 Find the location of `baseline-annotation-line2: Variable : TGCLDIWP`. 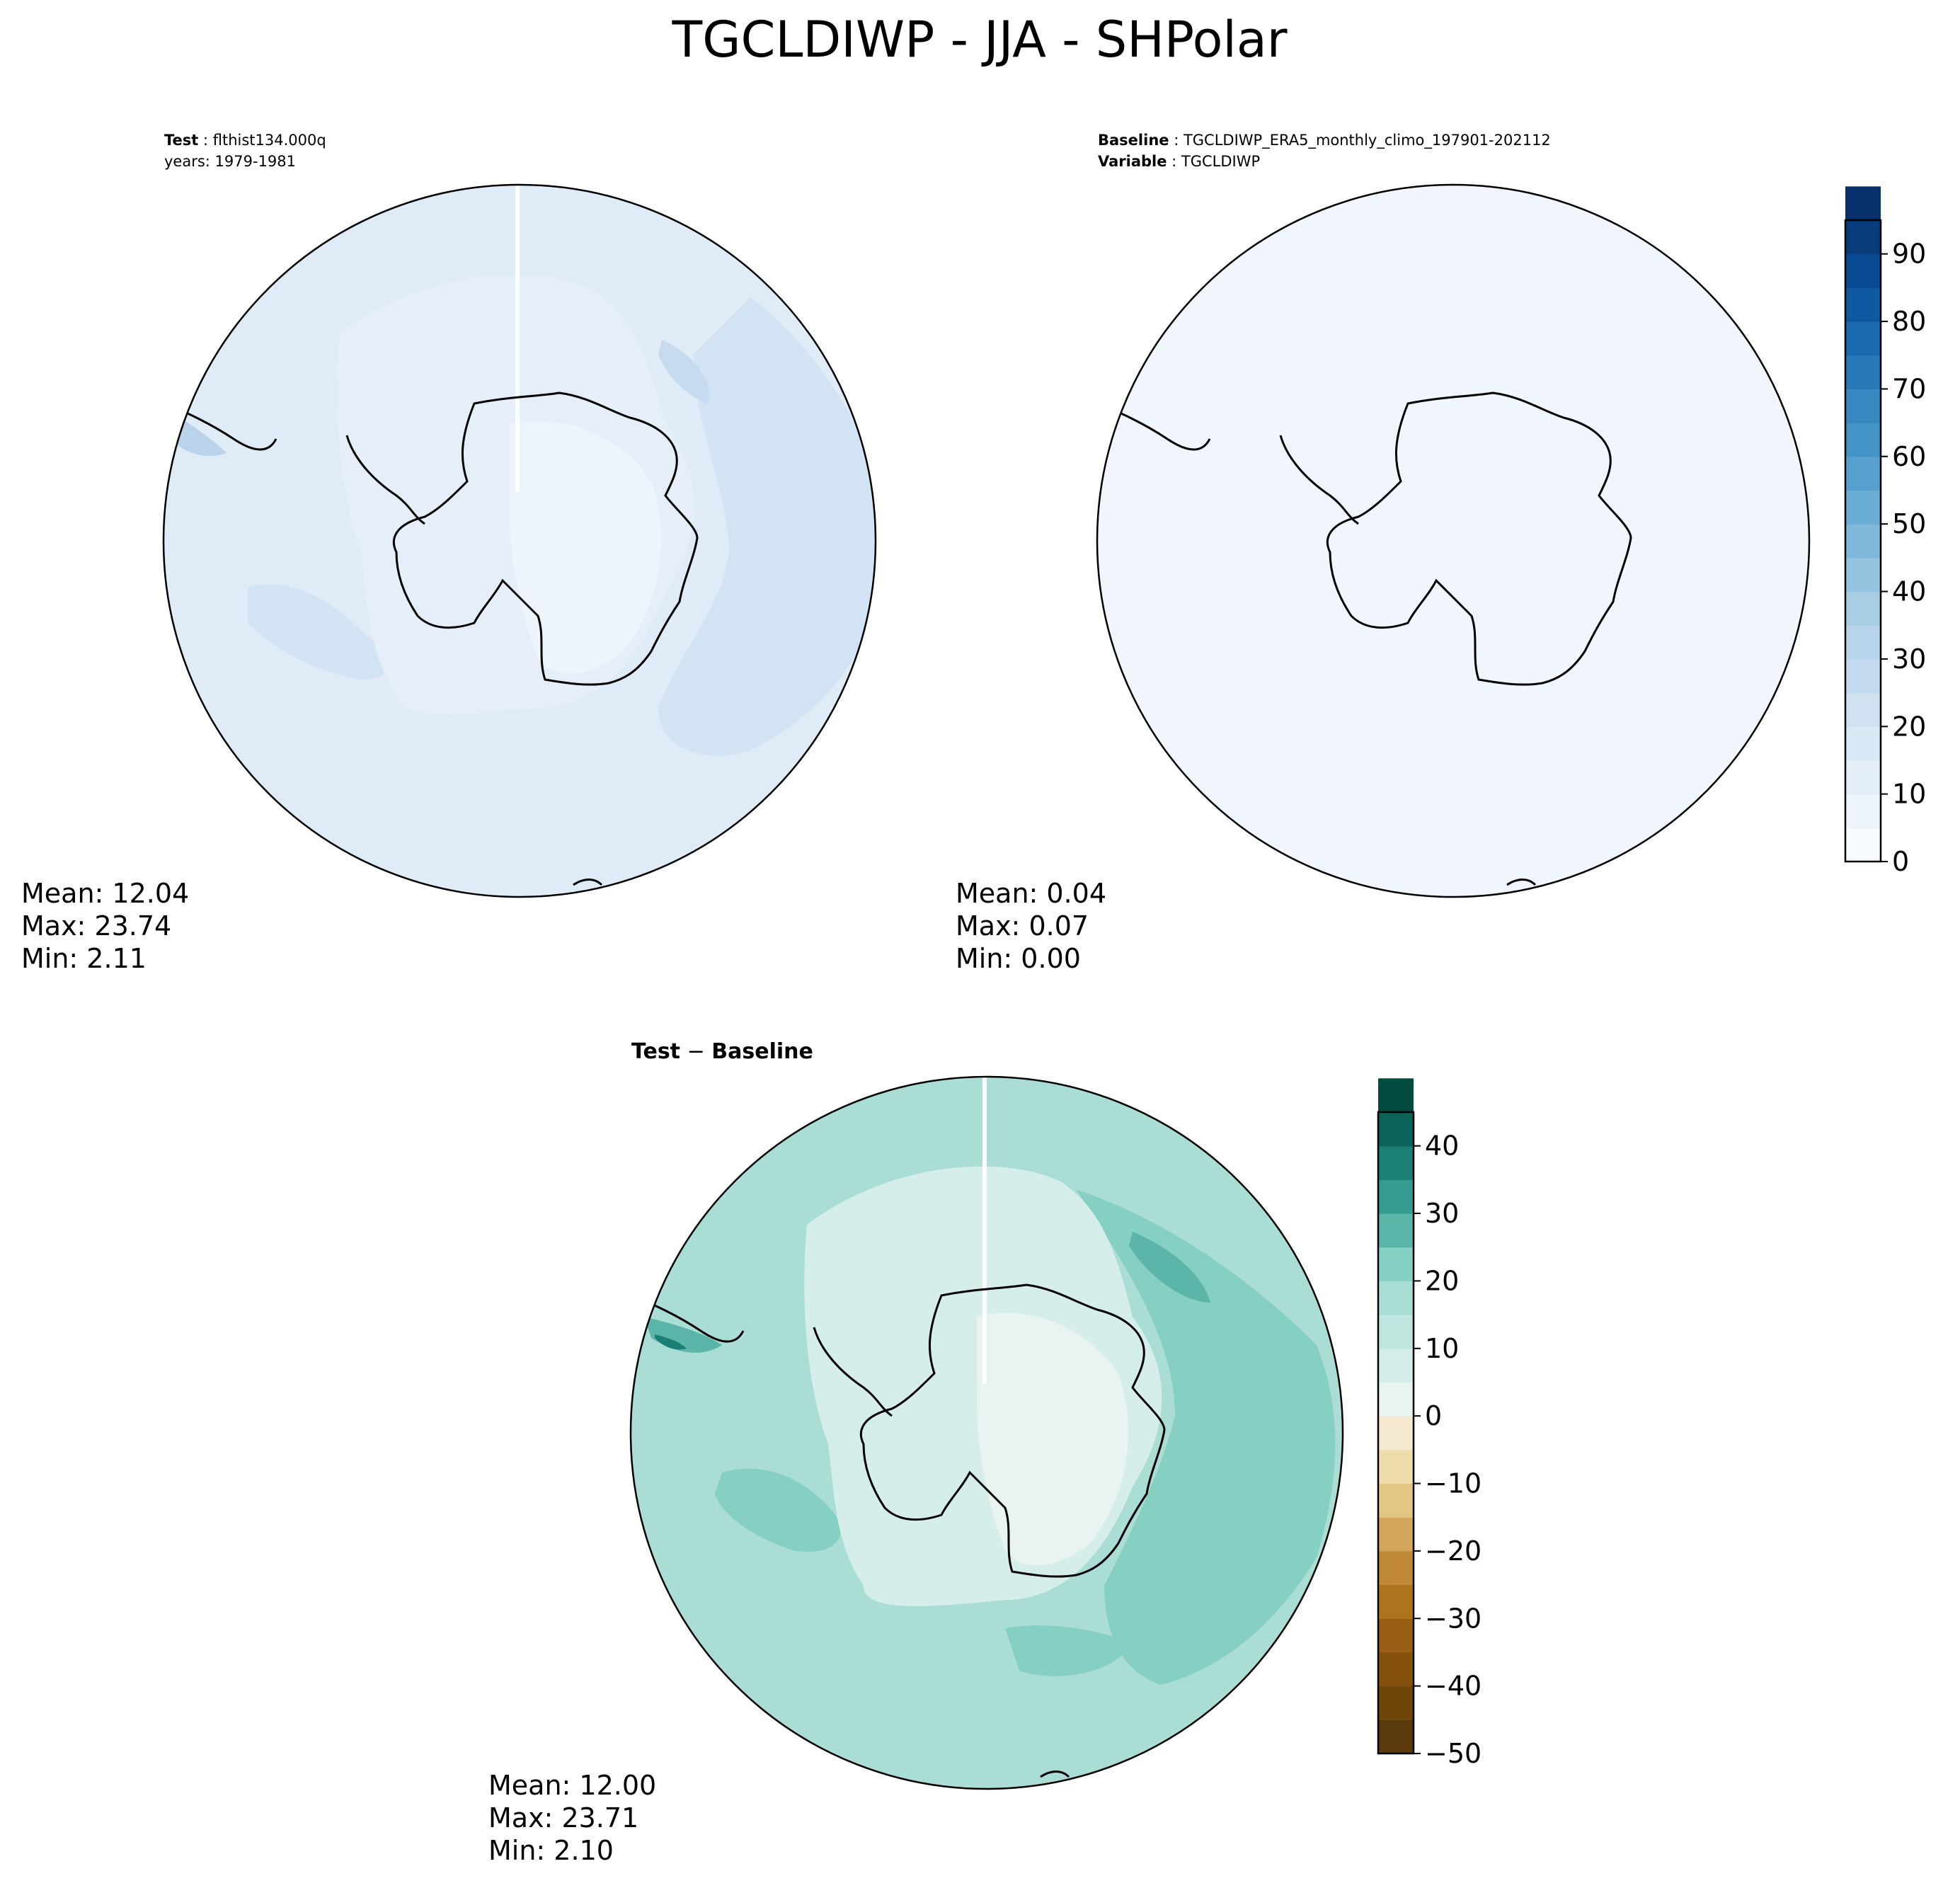

baseline-annotation-line2: Variable : TGCLDIWP is located at coordinates (1179, 162).